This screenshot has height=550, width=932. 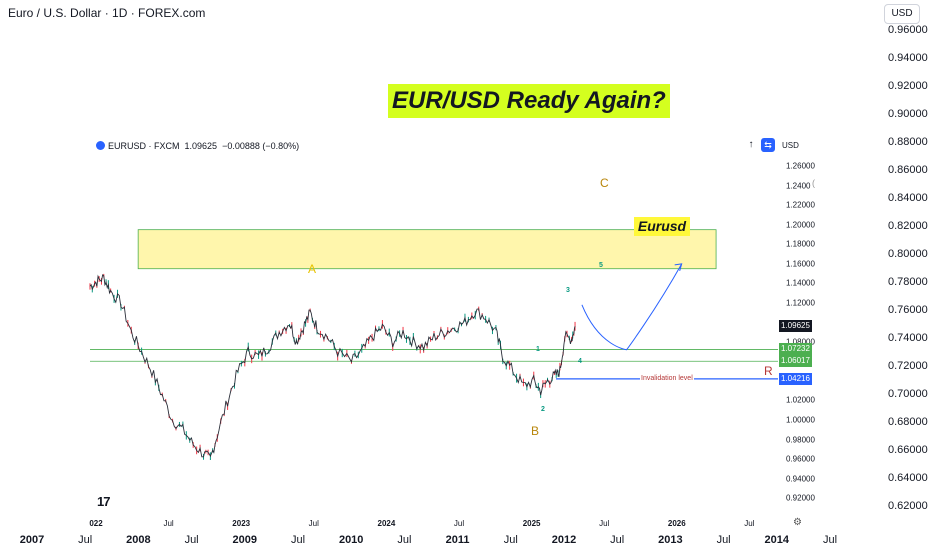 What do you see at coordinates (795, 326) in the screenshot?
I see `price-badge: 1.09625` at bounding box center [795, 326].